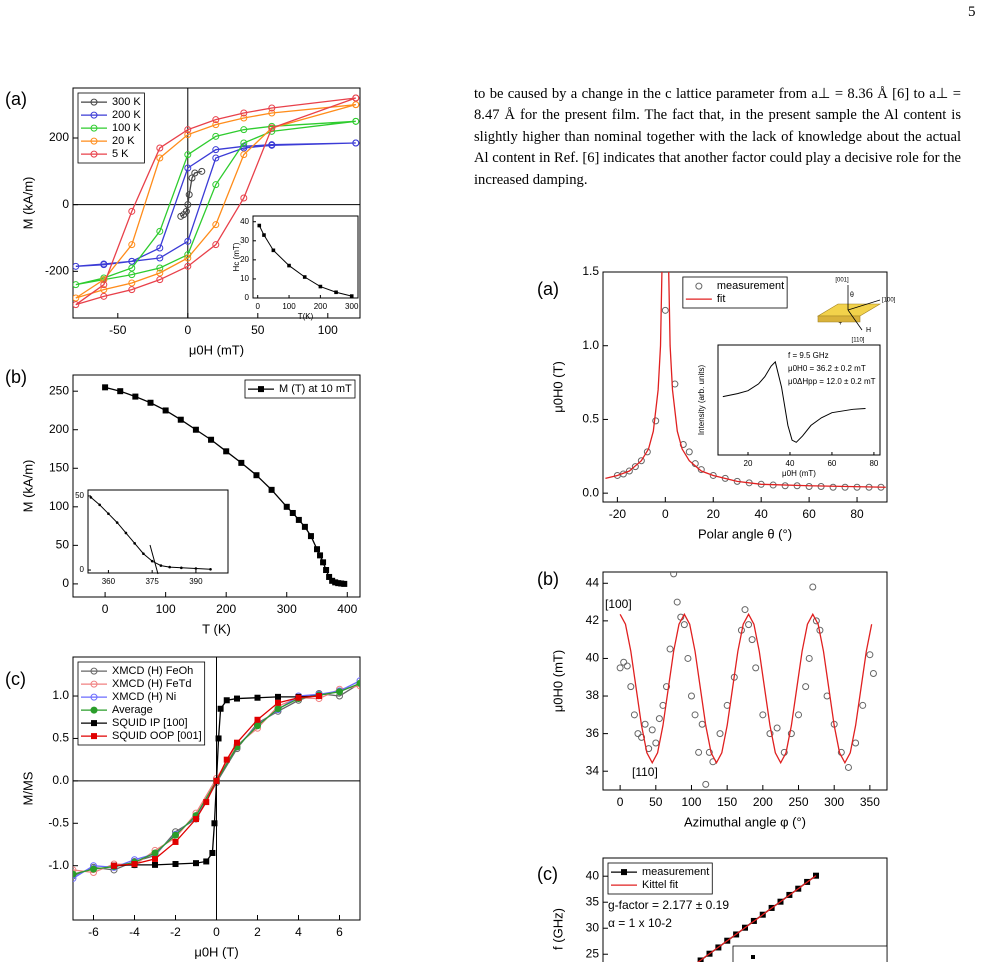 This screenshot has height=962, width=989. I want to click on legend-label: XMCD (H) FeTd, so click(151, 684).